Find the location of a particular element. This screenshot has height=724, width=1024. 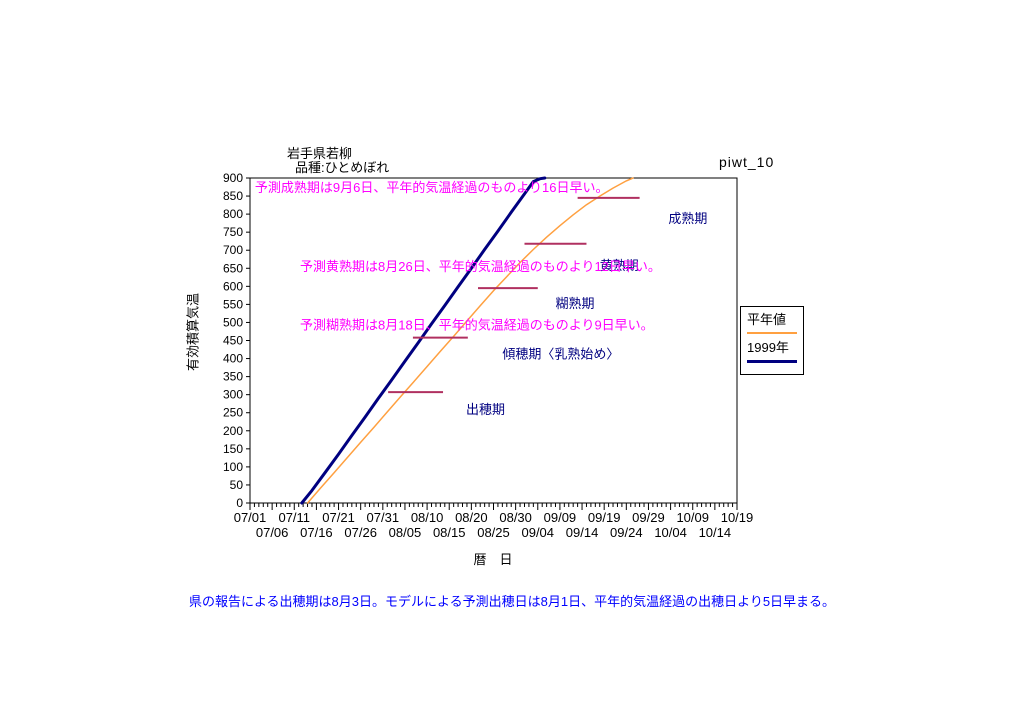

x-tick-label: 07/26 is located at coordinates (360, 532).